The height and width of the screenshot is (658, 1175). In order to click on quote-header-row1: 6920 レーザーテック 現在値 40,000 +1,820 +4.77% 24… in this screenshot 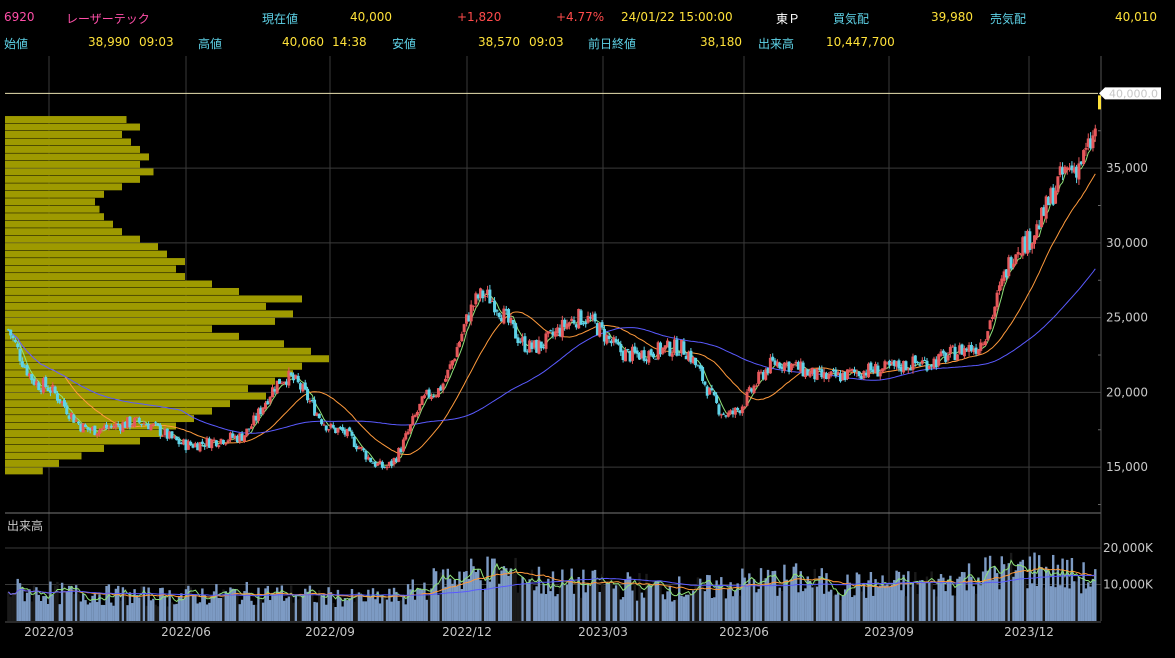, I will do `click(587, 17)`.